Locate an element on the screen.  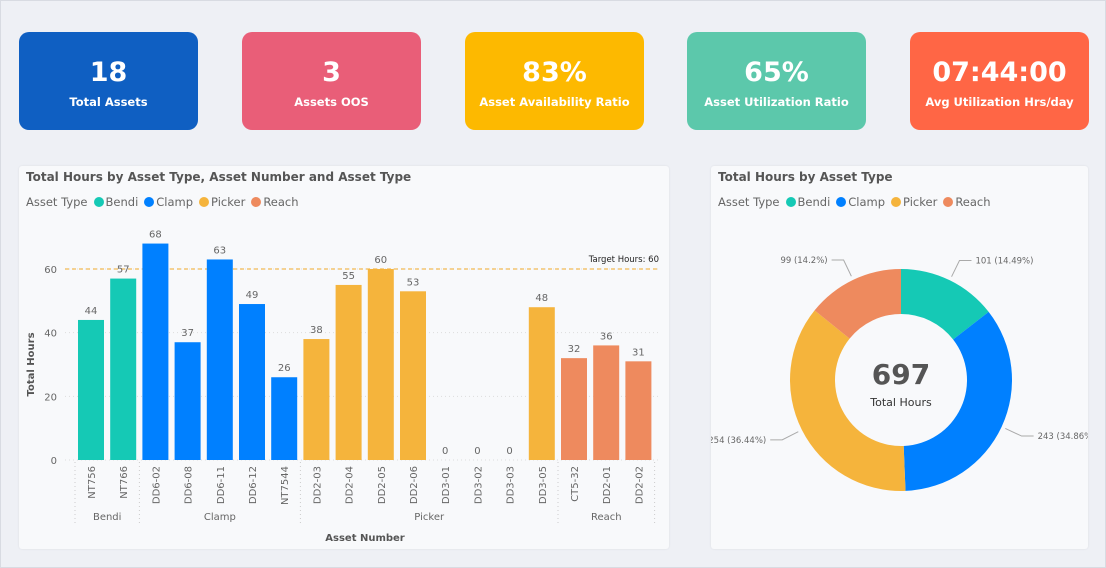
center-value: 697 is located at coordinates (901, 374).